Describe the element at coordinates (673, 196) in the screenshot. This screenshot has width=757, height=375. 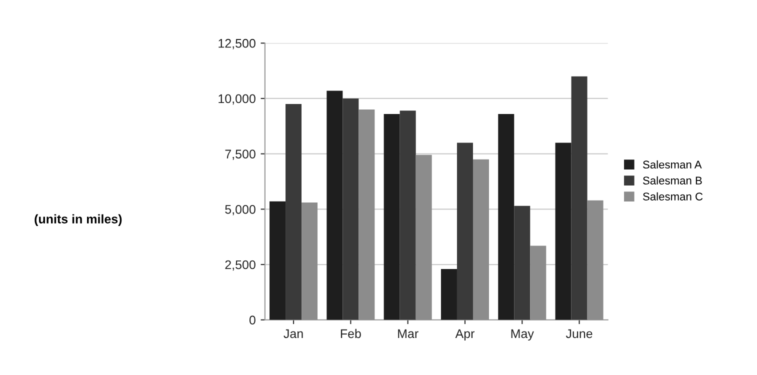
I see `legend-label: Salesman C` at that location.